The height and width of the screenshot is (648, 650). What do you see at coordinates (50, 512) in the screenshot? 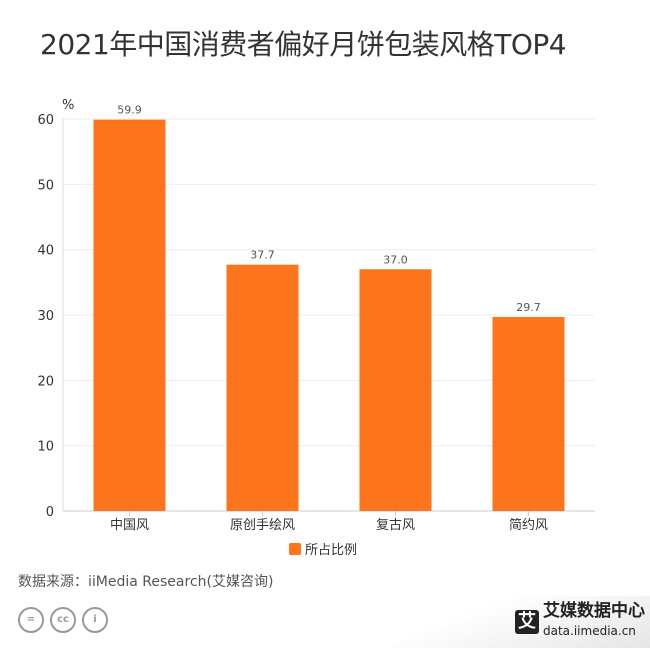
I see `y-tick-label: 0` at bounding box center [50, 512].